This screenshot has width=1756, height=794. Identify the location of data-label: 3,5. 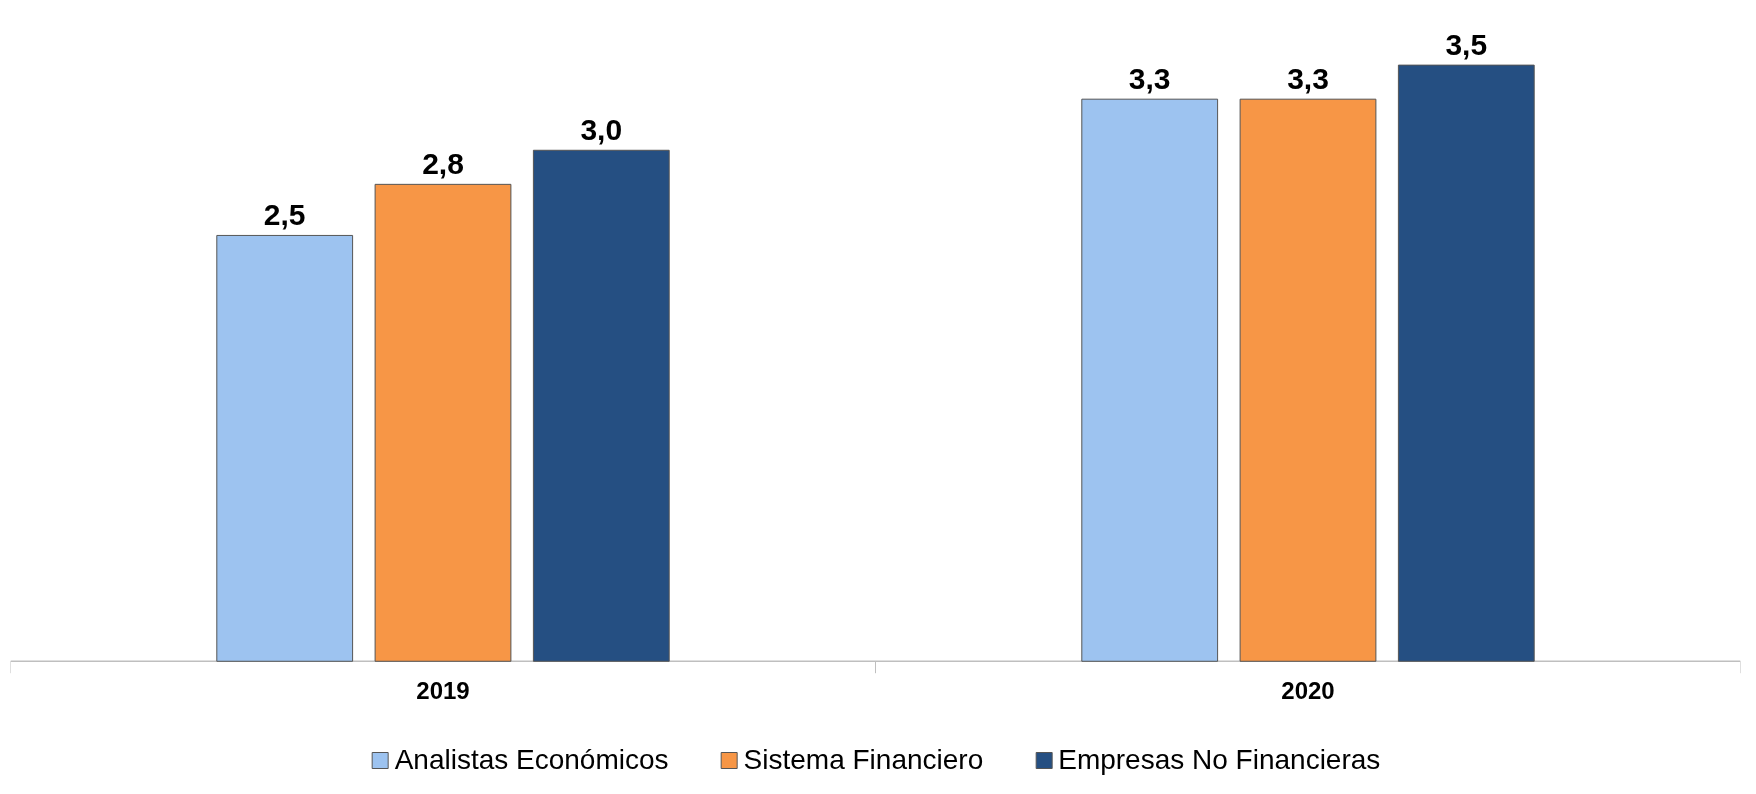
(1466, 45).